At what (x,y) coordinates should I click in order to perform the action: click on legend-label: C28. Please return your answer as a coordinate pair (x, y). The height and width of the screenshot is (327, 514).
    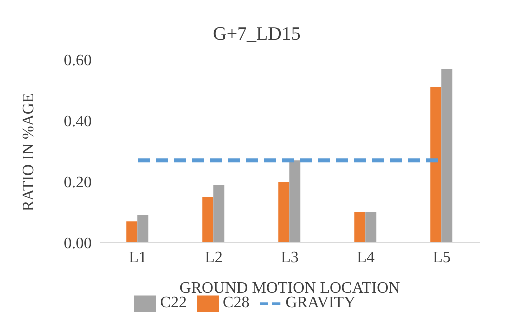
    Looking at the image, I should click on (236, 303).